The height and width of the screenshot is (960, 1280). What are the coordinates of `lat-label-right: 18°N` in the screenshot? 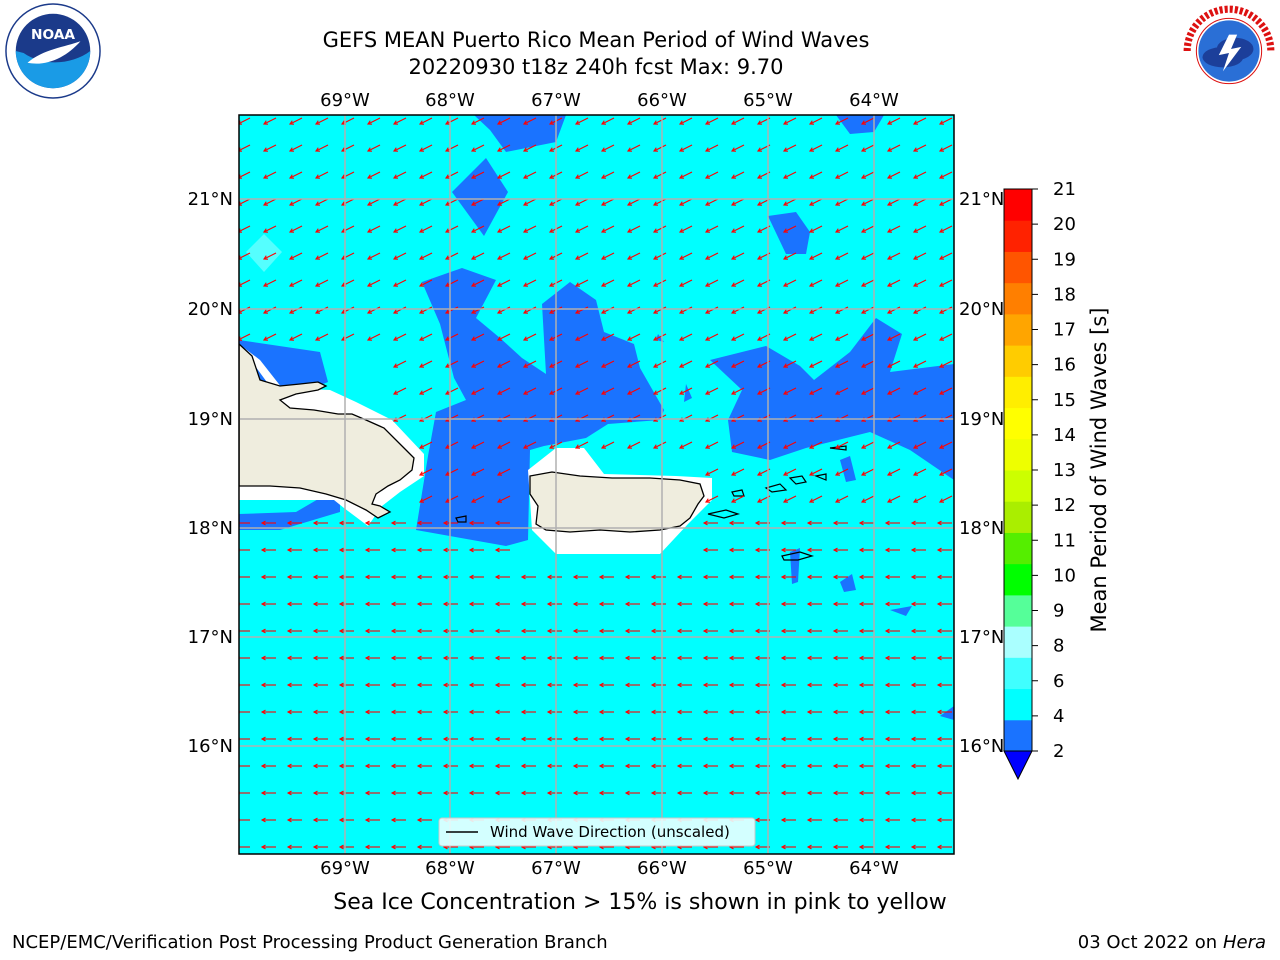 It's located at (981, 528).